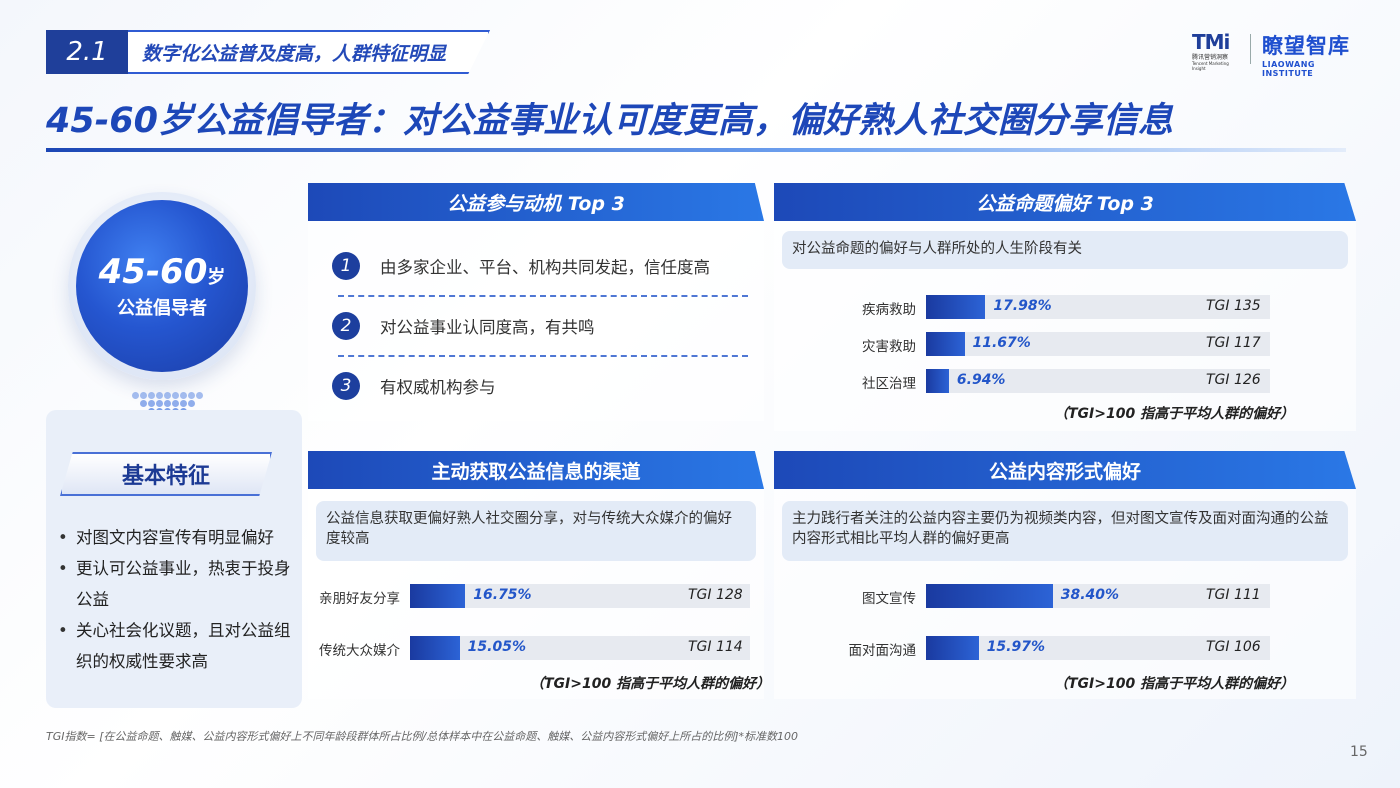  I want to click on motives-panel-title: 公益参与动机 Top 3, so click(536, 202).